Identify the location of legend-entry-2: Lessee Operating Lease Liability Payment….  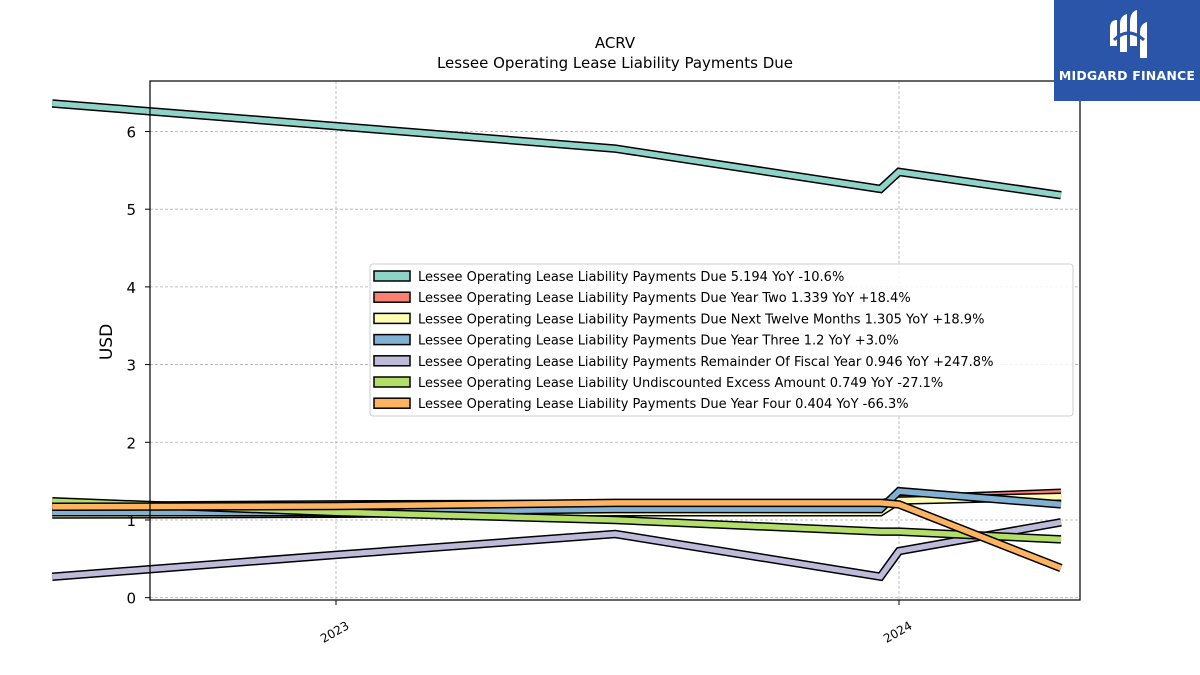
(664, 298).